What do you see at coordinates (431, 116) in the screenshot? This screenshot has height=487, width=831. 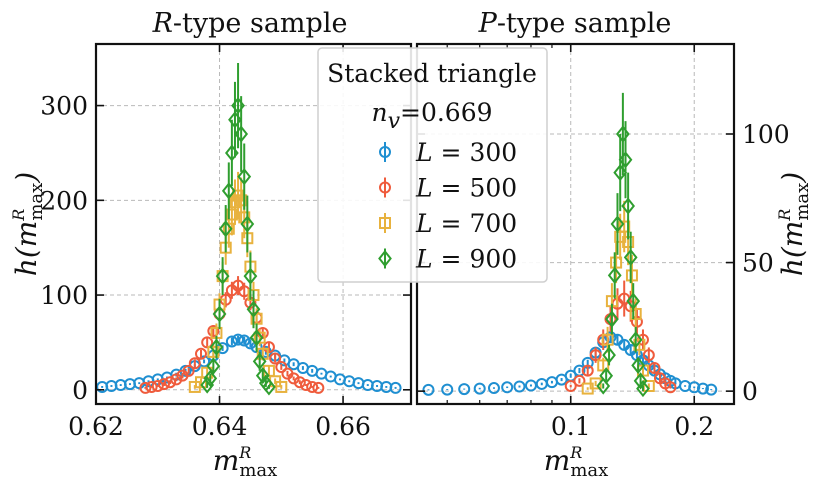 I see `legend-parameter: nv=0.669` at bounding box center [431, 116].